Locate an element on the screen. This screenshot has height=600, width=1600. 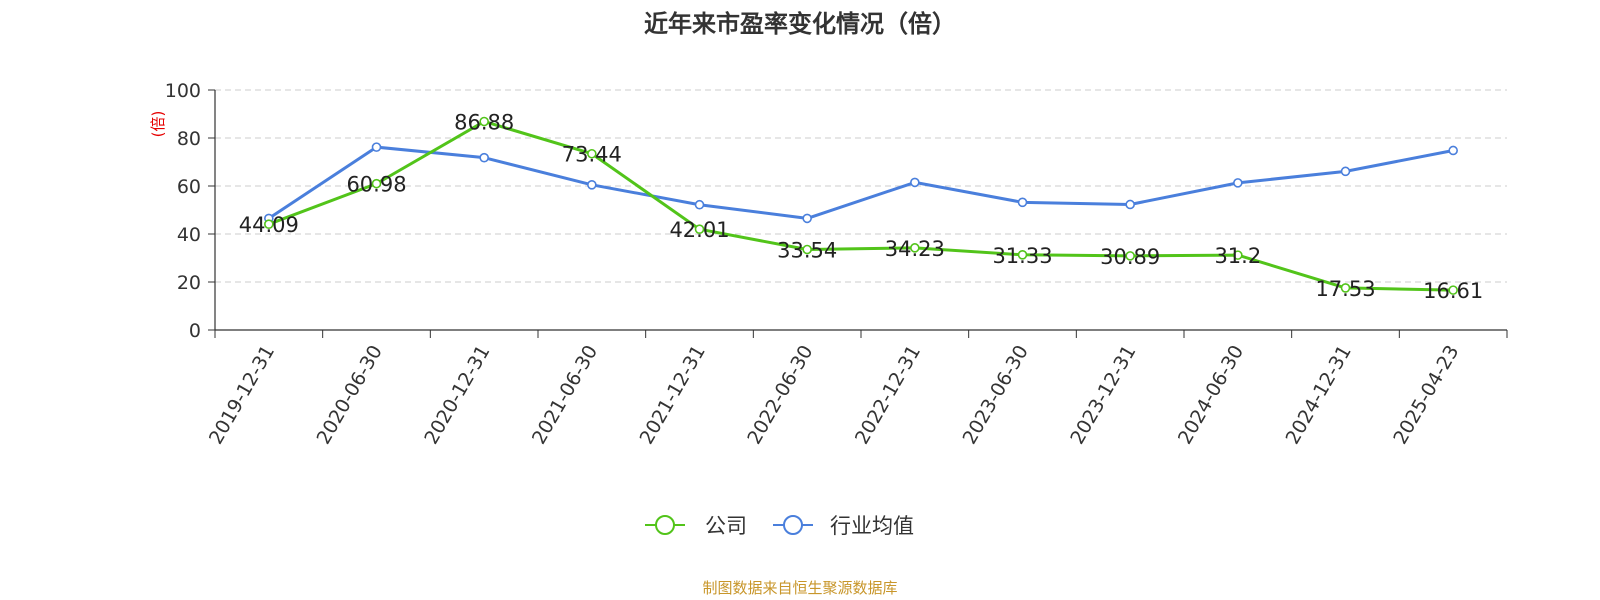
data-label: 30.89 is located at coordinates (1130, 257).